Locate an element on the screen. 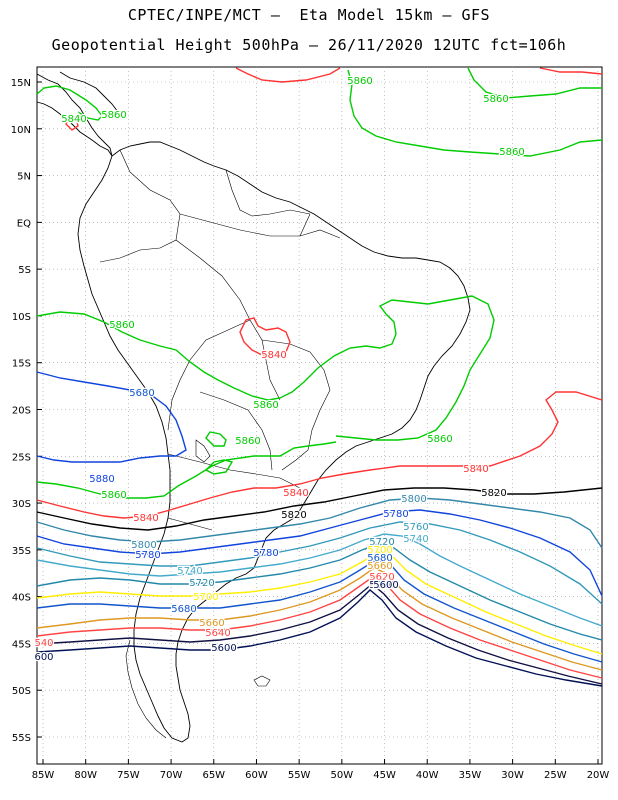  contour-5840-honduras is located at coordinates (72, 124).